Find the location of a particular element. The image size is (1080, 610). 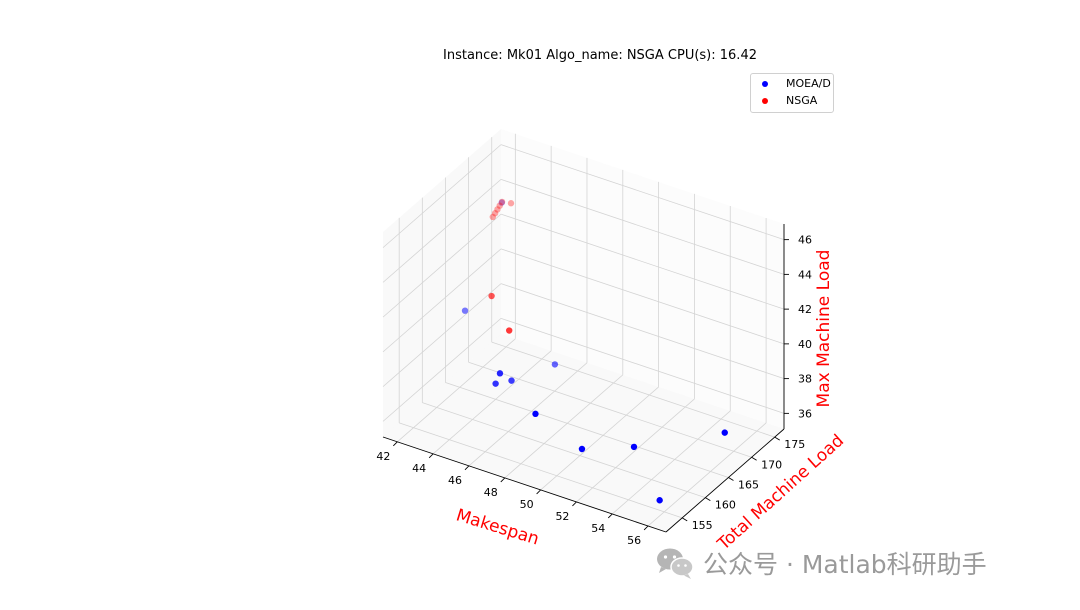

legend-marker-nsga is located at coordinates (765, 101).